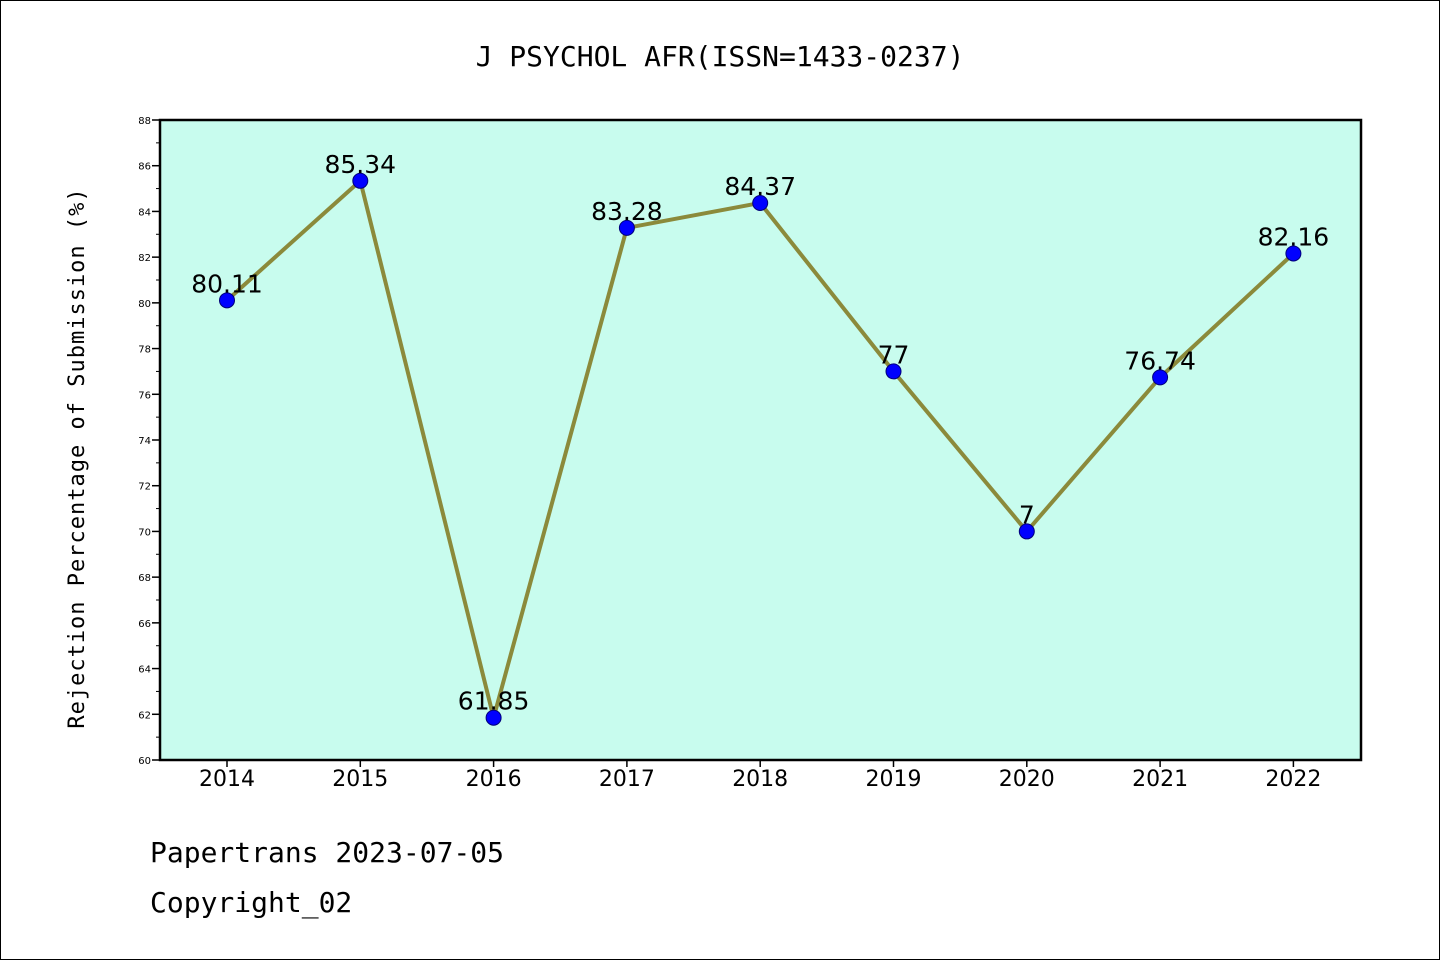 This screenshot has height=960, width=1440. I want to click on y-tick-label: 80, so click(144, 304).